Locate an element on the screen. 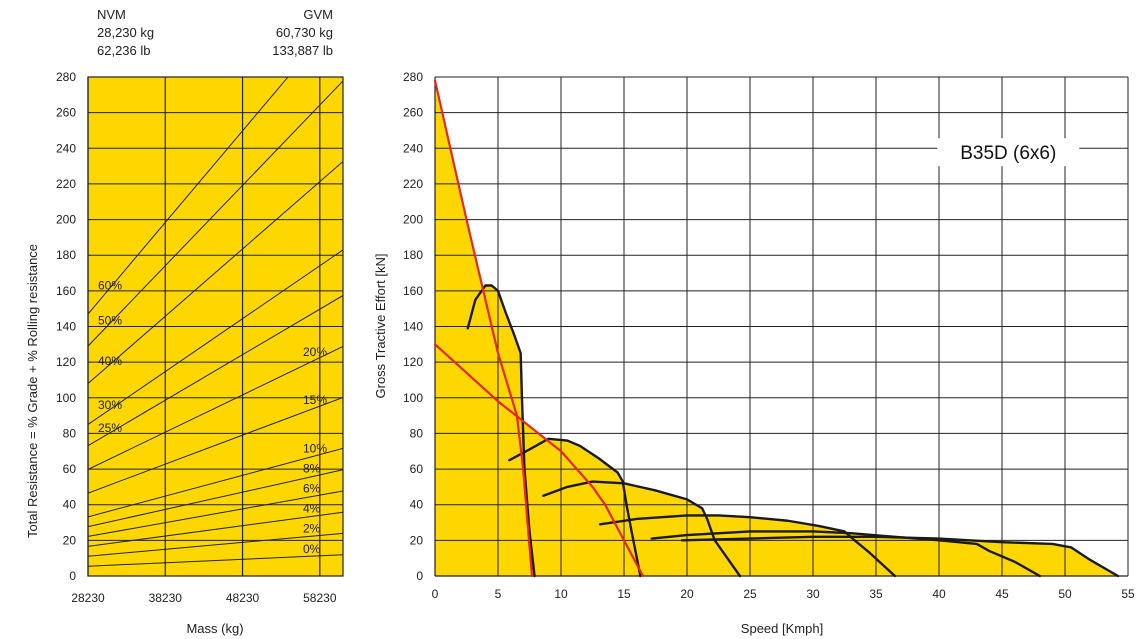 The width and height of the screenshot is (1139, 639). right-x-tick-label: 25 is located at coordinates (750, 594).